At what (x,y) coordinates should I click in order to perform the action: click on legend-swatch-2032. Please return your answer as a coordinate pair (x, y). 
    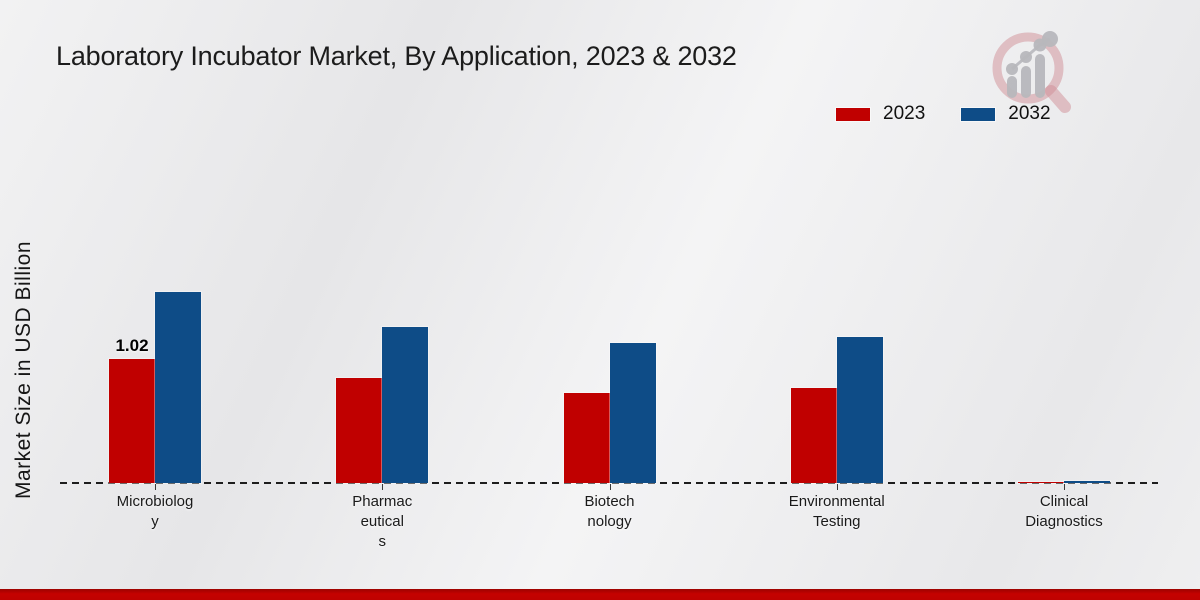
    Looking at the image, I should click on (978, 114).